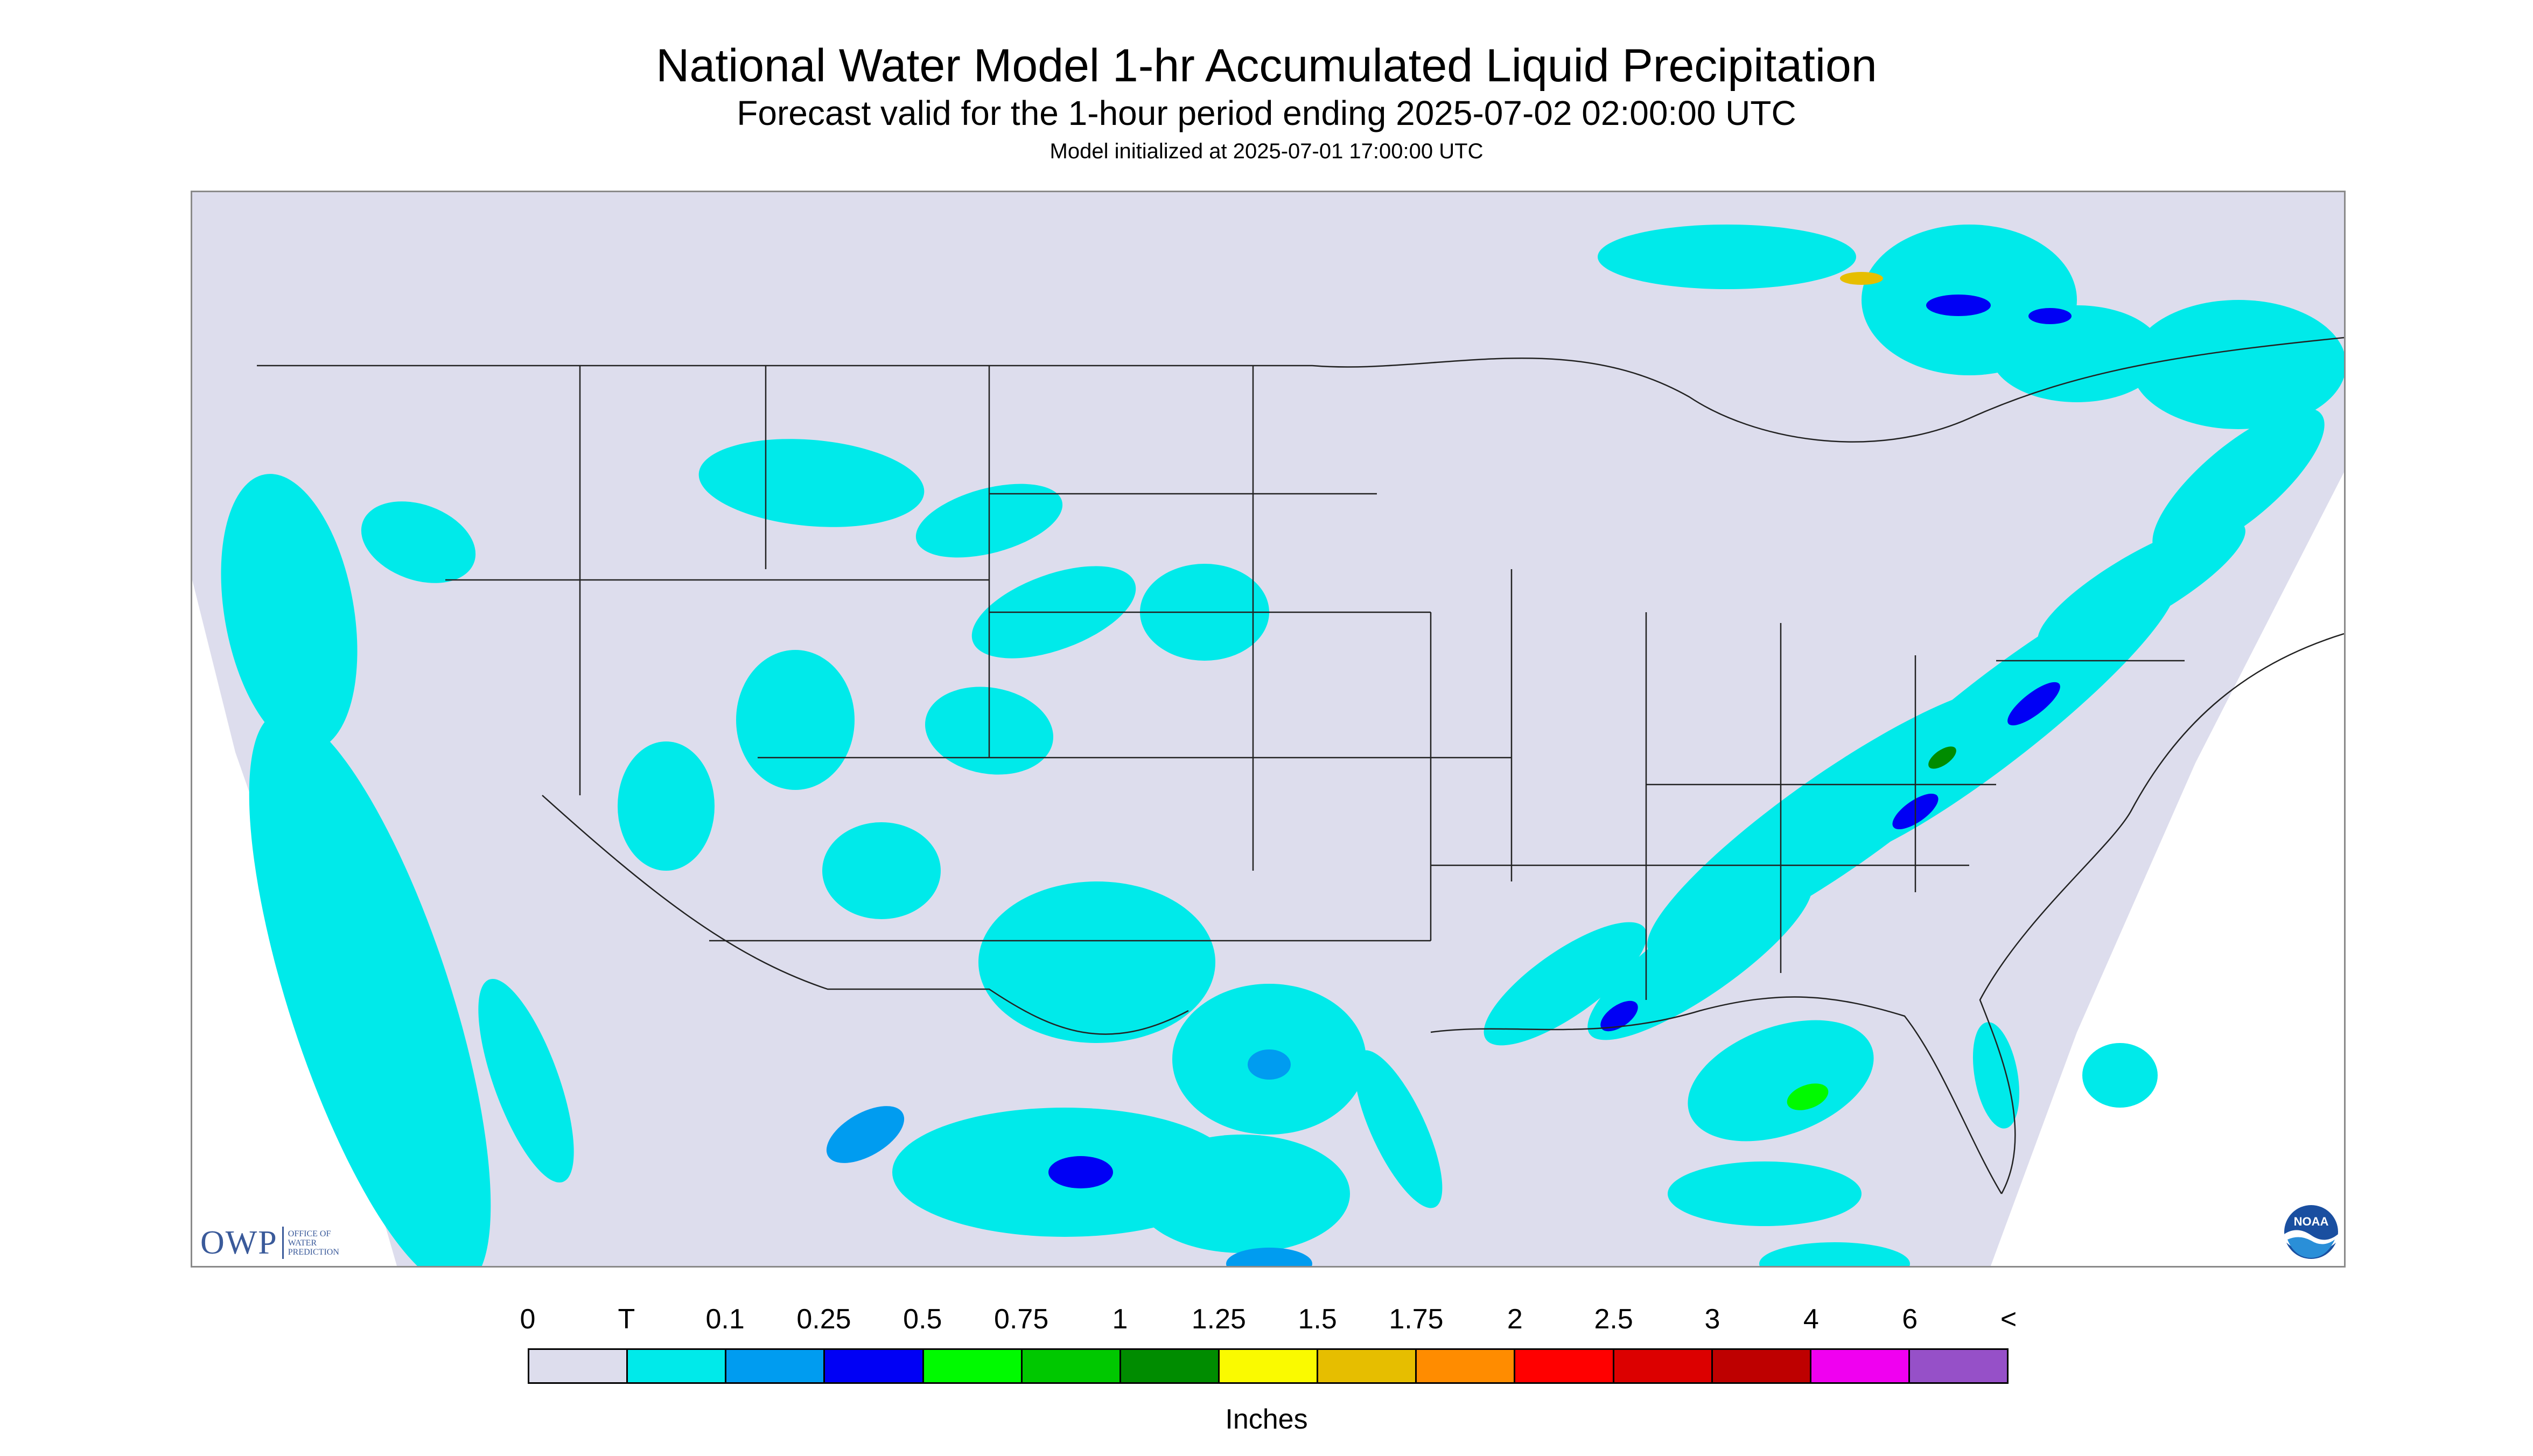  I want to click on owp-logo-divider, so click(283, 1243).